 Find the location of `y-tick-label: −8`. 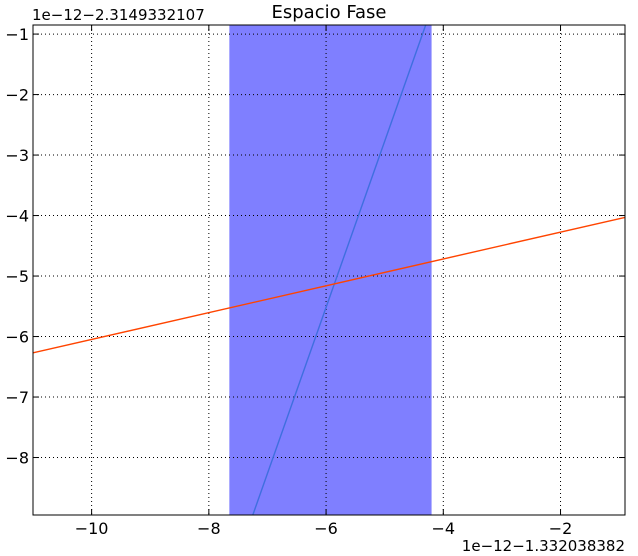

y-tick-label: −8 is located at coordinates (17, 458).